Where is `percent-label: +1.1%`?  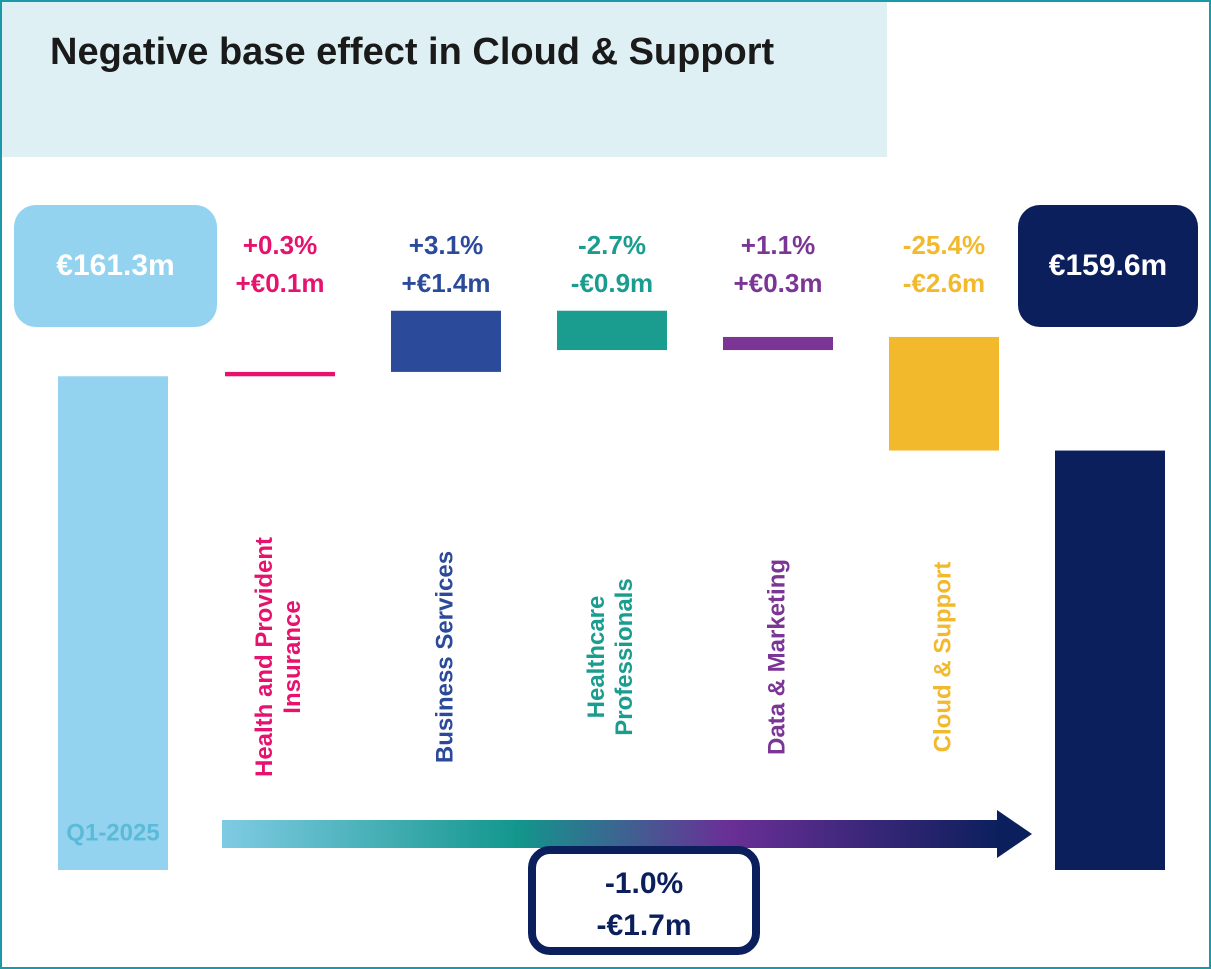
percent-label: +1.1% is located at coordinates (778, 245).